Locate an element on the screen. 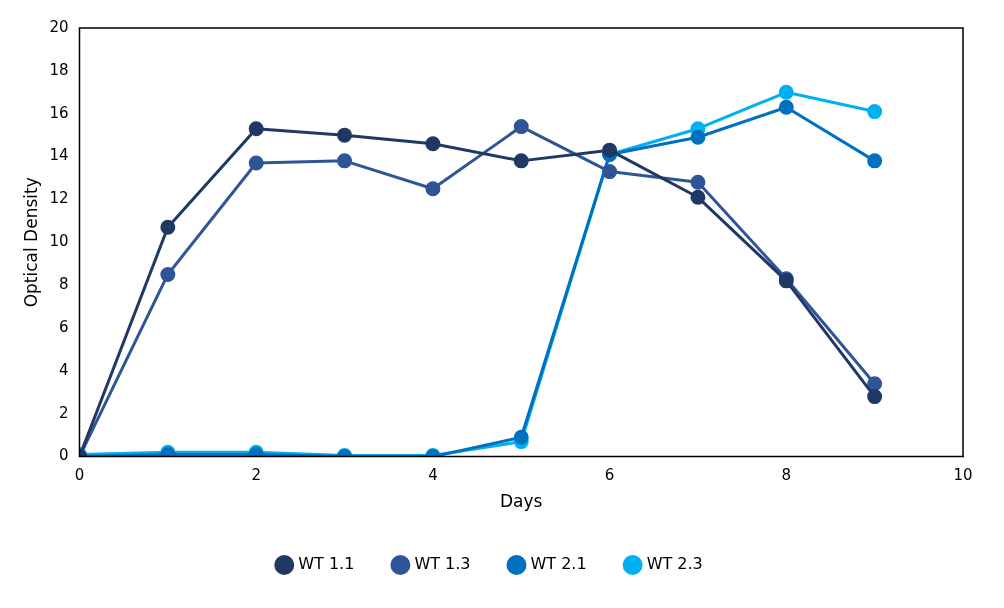 The width and height of the screenshot is (1004, 608). legend-label: WT 1.1 is located at coordinates (326, 564).